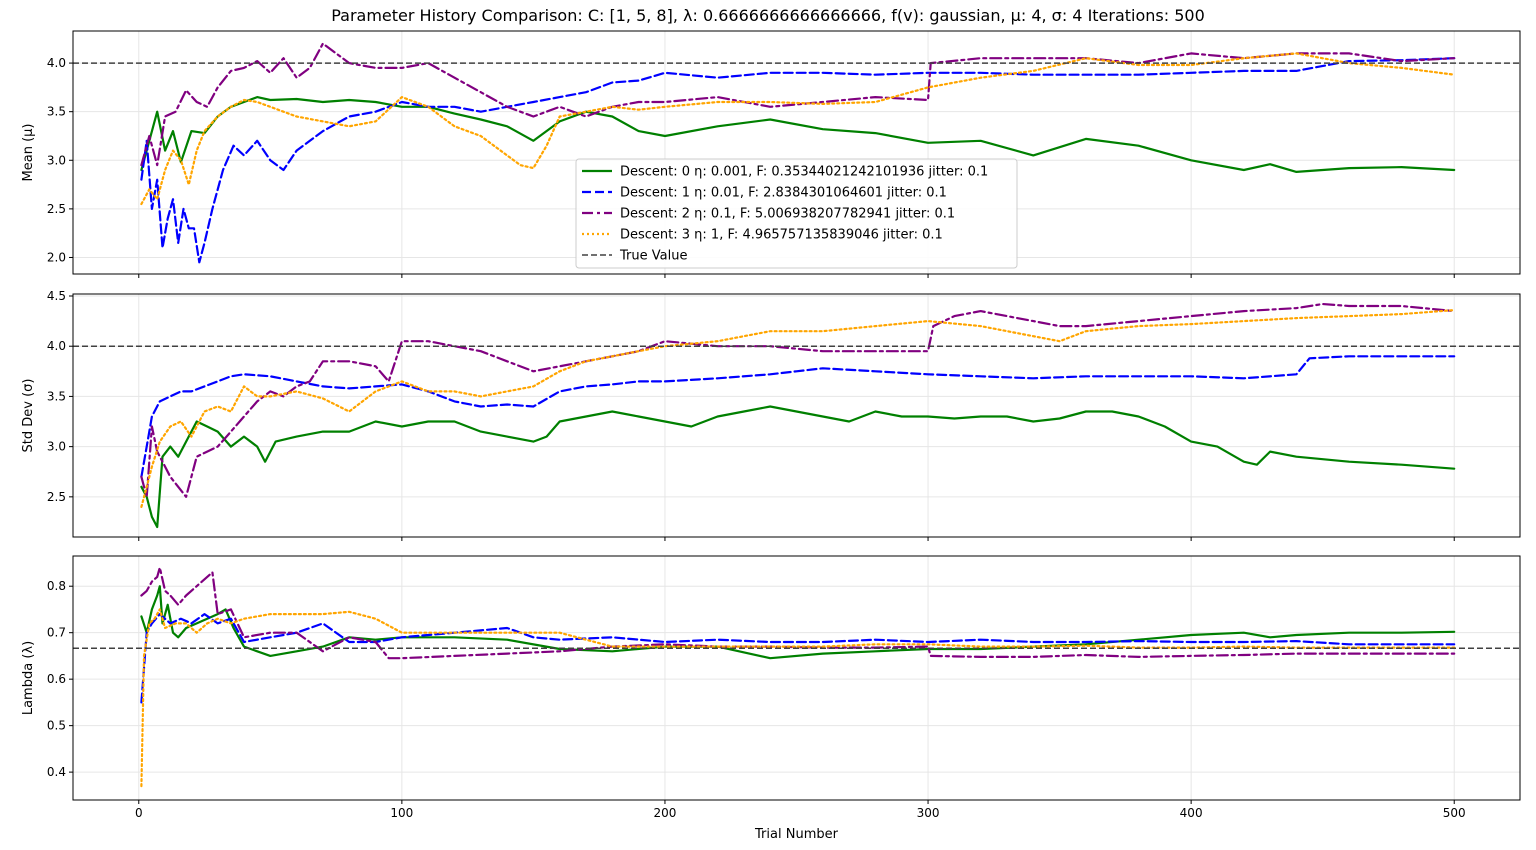 This screenshot has width=1536, height=850. I want to click on legend-label: True Value, so click(653, 256).